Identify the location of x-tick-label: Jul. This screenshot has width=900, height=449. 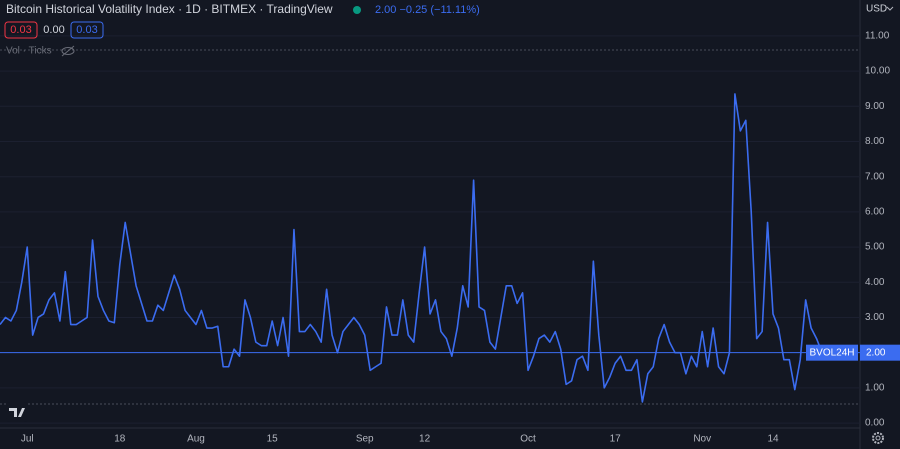
(27, 439).